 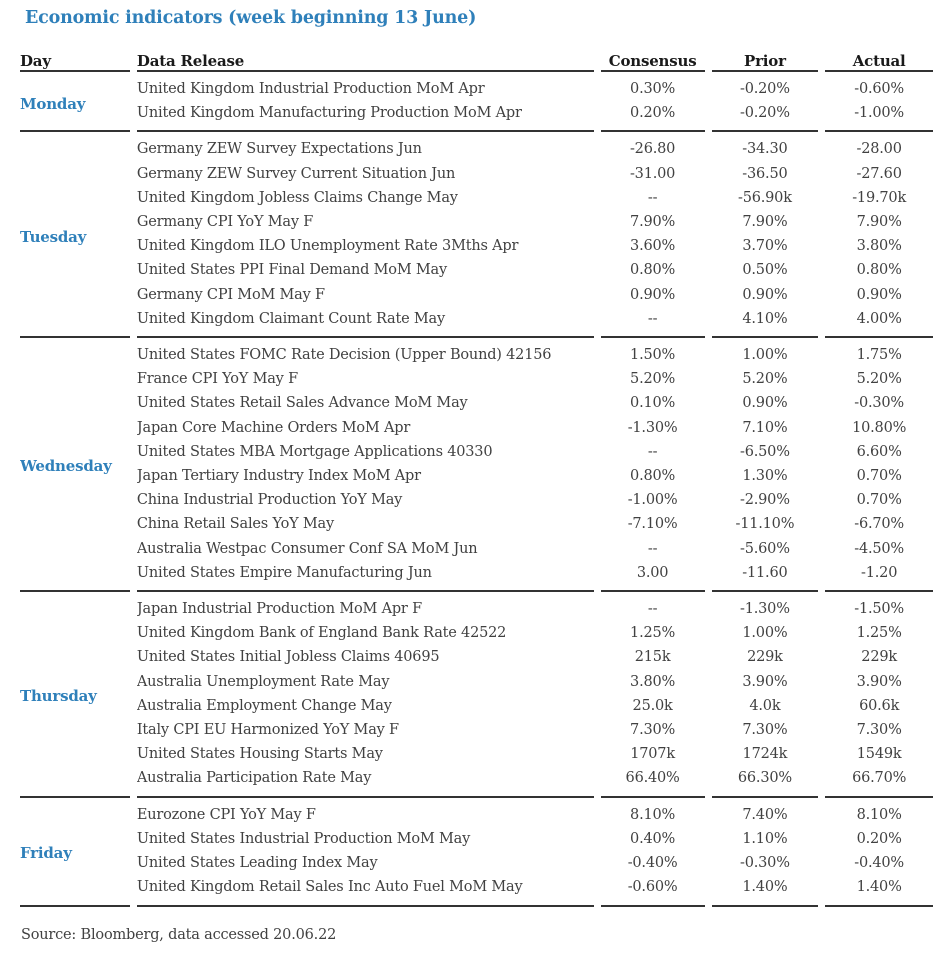 What do you see at coordinates (765, 891) in the screenshot?
I see `prior-cell: 1.40%` at bounding box center [765, 891].